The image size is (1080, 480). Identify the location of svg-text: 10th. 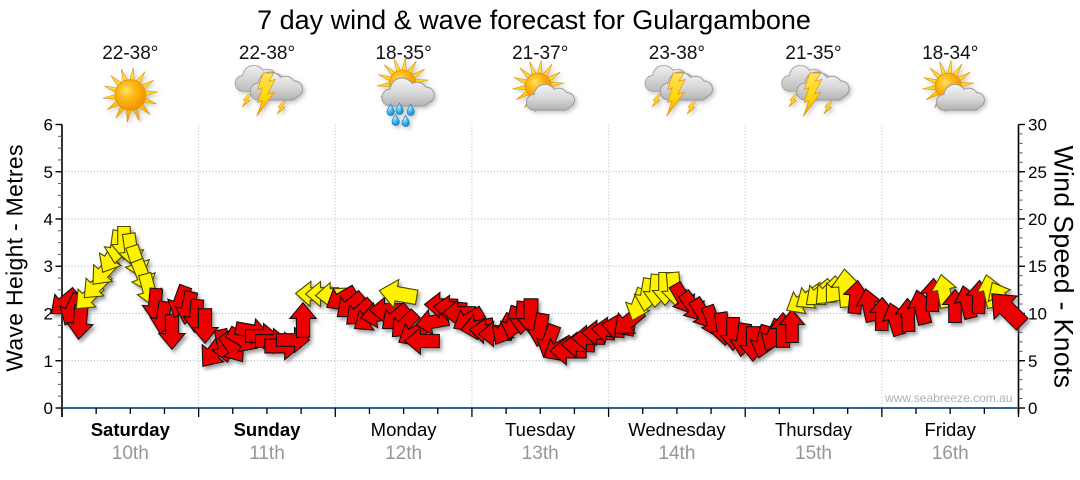
(130, 453).